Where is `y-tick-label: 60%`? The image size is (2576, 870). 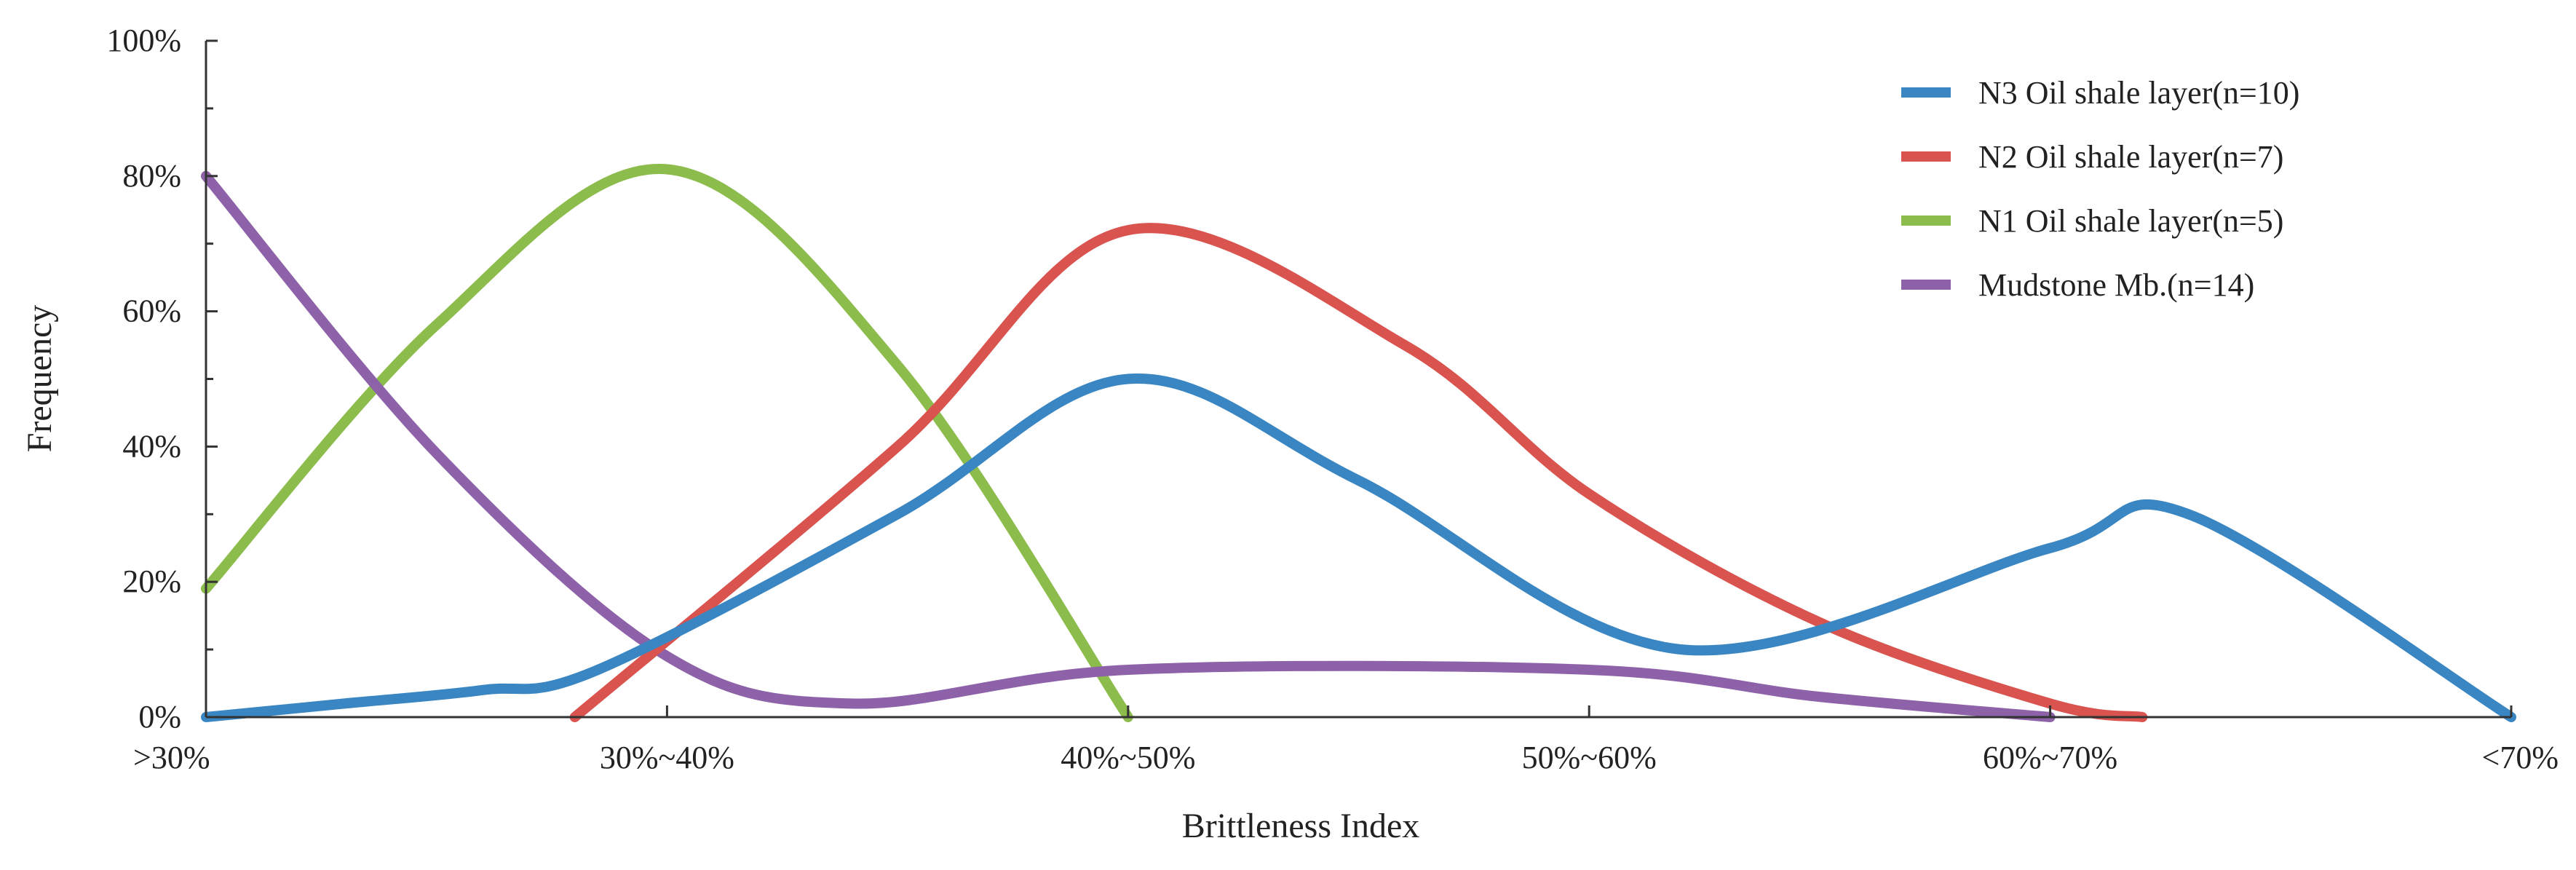 y-tick-label: 60% is located at coordinates (151, 311).